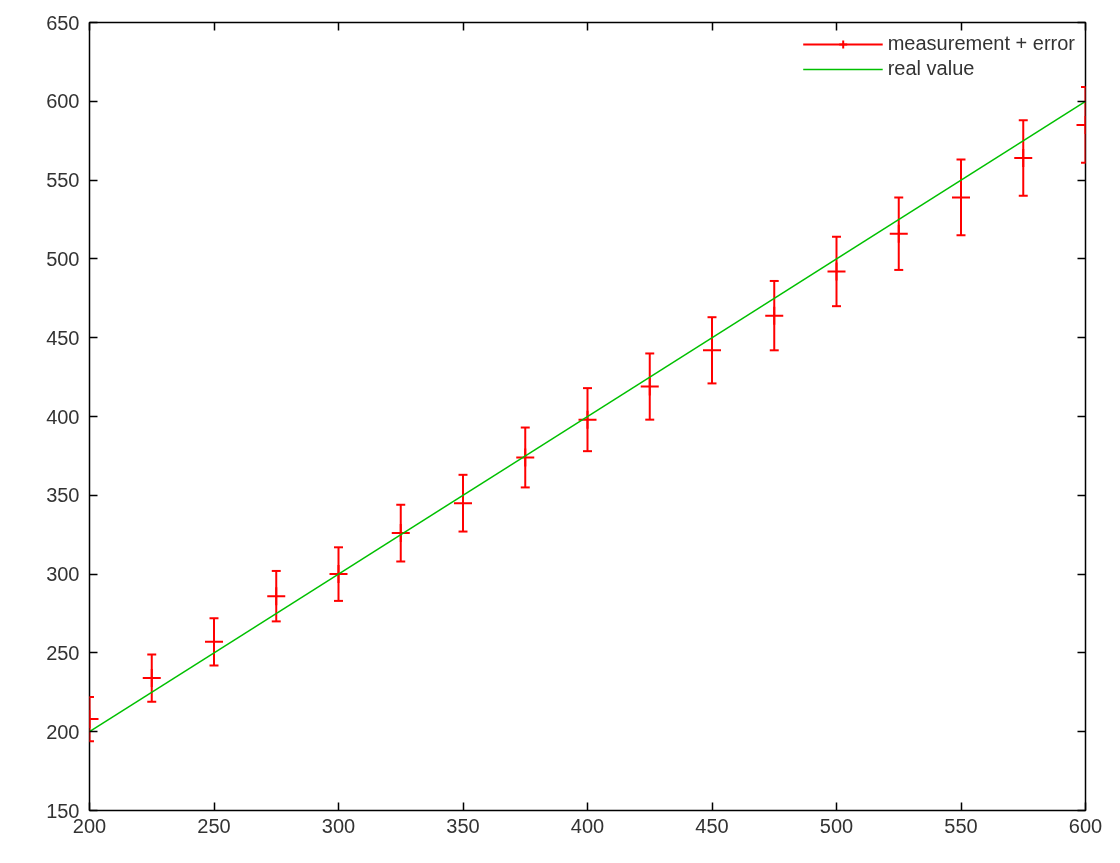 This screenshot has width=1120, height=863. Describe the element at coordinates (931, 68) in the screenshot. I see `legend-label: real value` at that location.